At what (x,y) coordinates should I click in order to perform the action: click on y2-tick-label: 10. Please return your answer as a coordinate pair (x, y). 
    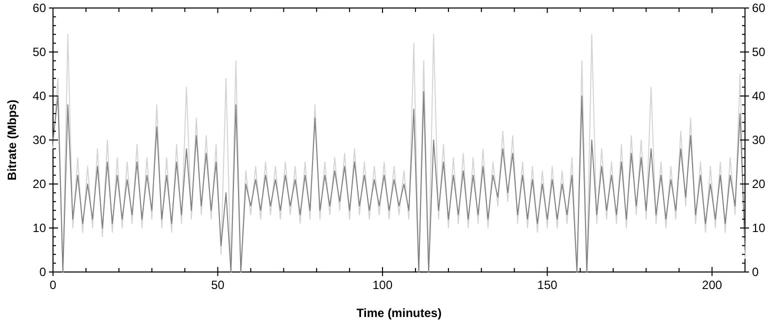
    Looking at the image, I should click on (759, 228).